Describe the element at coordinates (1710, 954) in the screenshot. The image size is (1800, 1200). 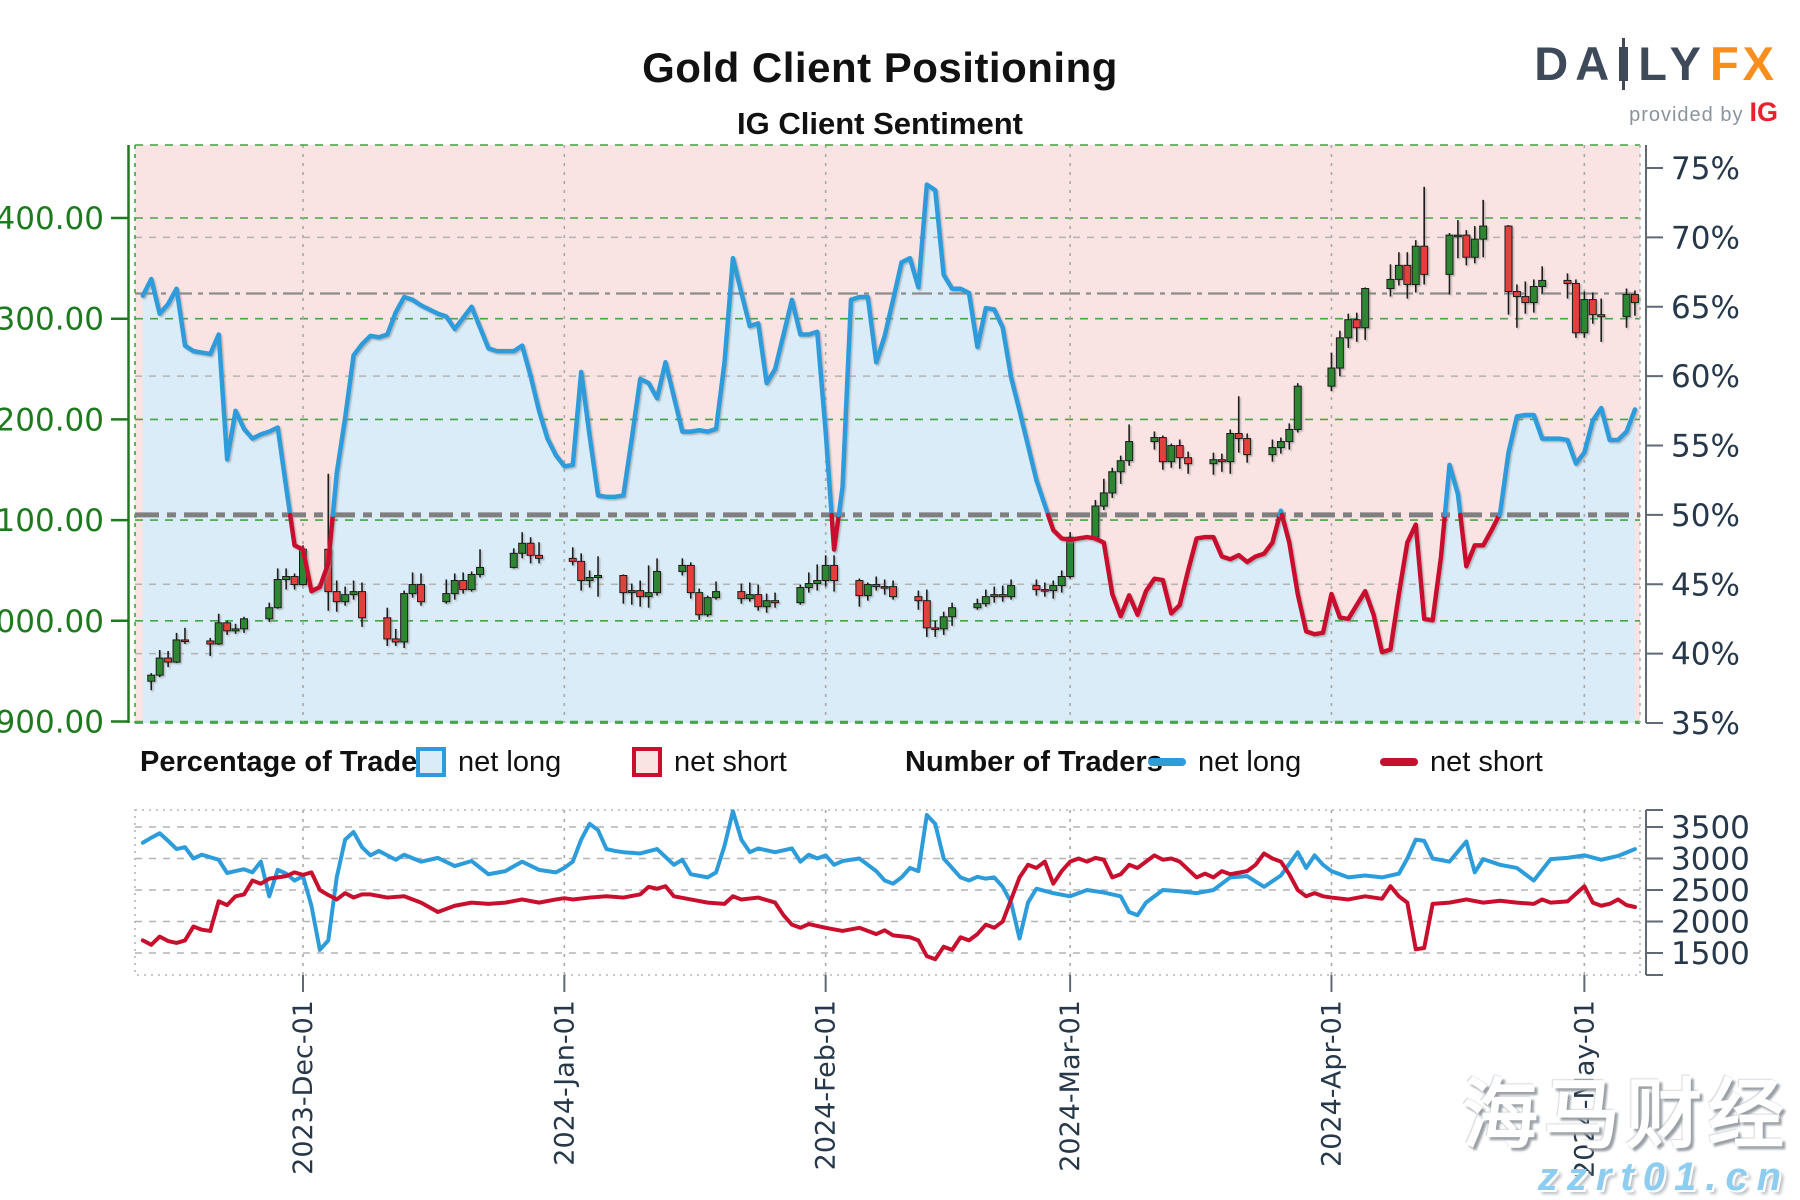
I see `svg-text: 1500` at that location.